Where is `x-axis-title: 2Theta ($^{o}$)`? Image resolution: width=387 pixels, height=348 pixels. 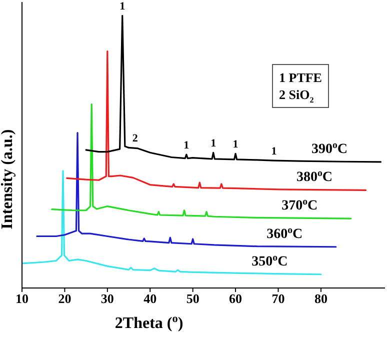
x-axis-title: 2Theta ($^{o}$) is located at coordinates (149, 322).